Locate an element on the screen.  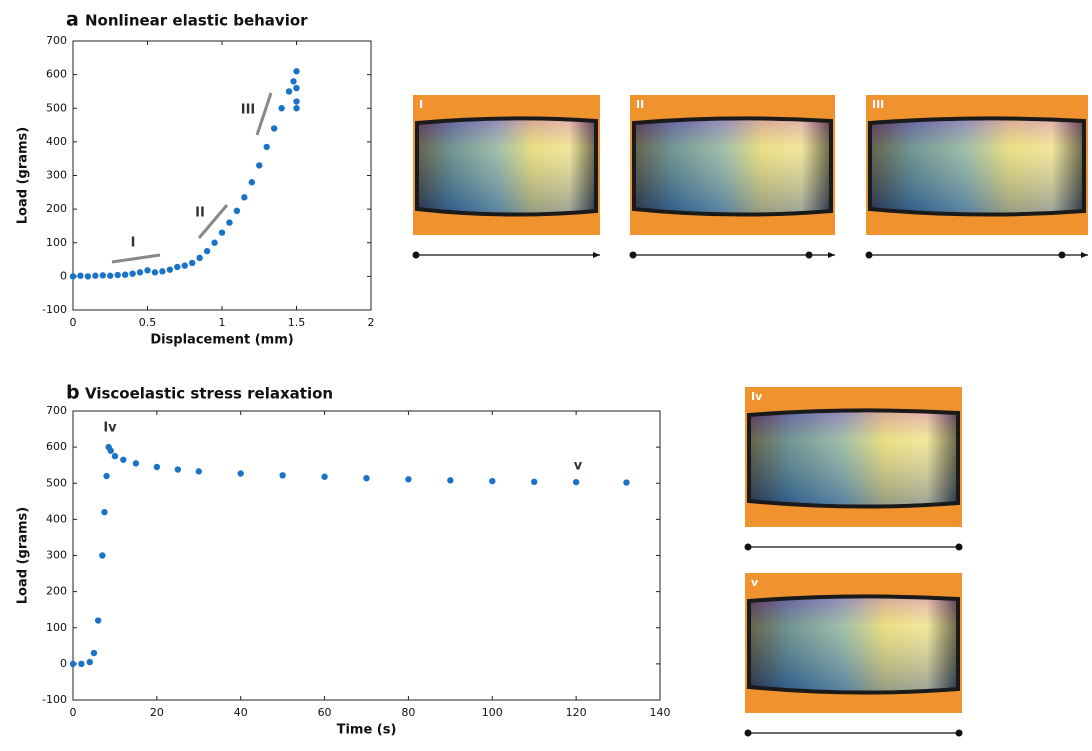
specimen-photo: I is located at coordinates (506, 177).